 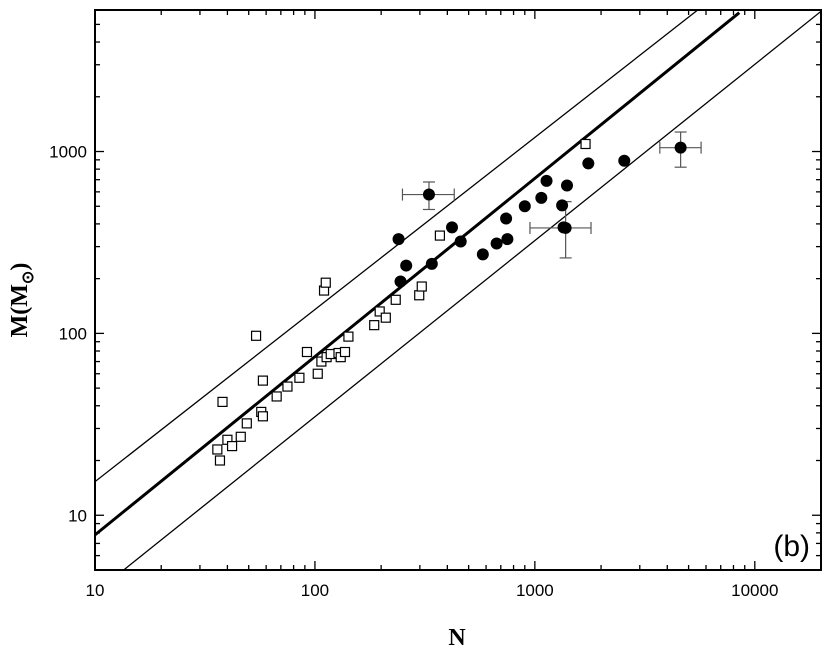 What do you see at coordinates (20, 267) in the screenshot?
I see `y-axis-label-close: )` at bounding box center [20, 267].